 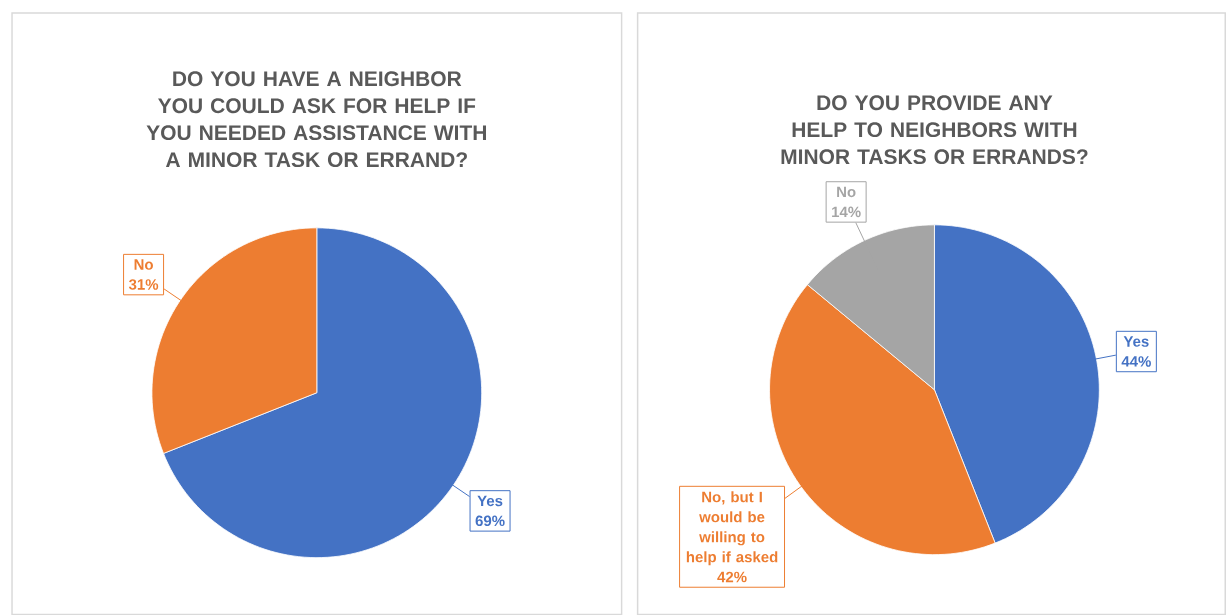 What do you see at coordinates (732, 528) in the screenshot?
I see `slice-label: No, but I would be willing to help if asked` at bounding box center [732, 528].